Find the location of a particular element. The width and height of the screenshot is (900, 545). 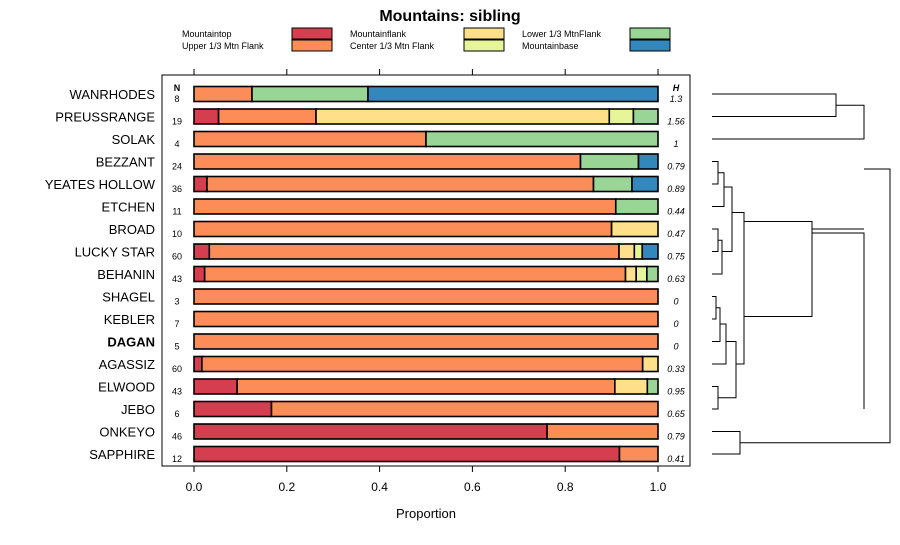

h-value: 0.79 is located at coordinates (676, 167).